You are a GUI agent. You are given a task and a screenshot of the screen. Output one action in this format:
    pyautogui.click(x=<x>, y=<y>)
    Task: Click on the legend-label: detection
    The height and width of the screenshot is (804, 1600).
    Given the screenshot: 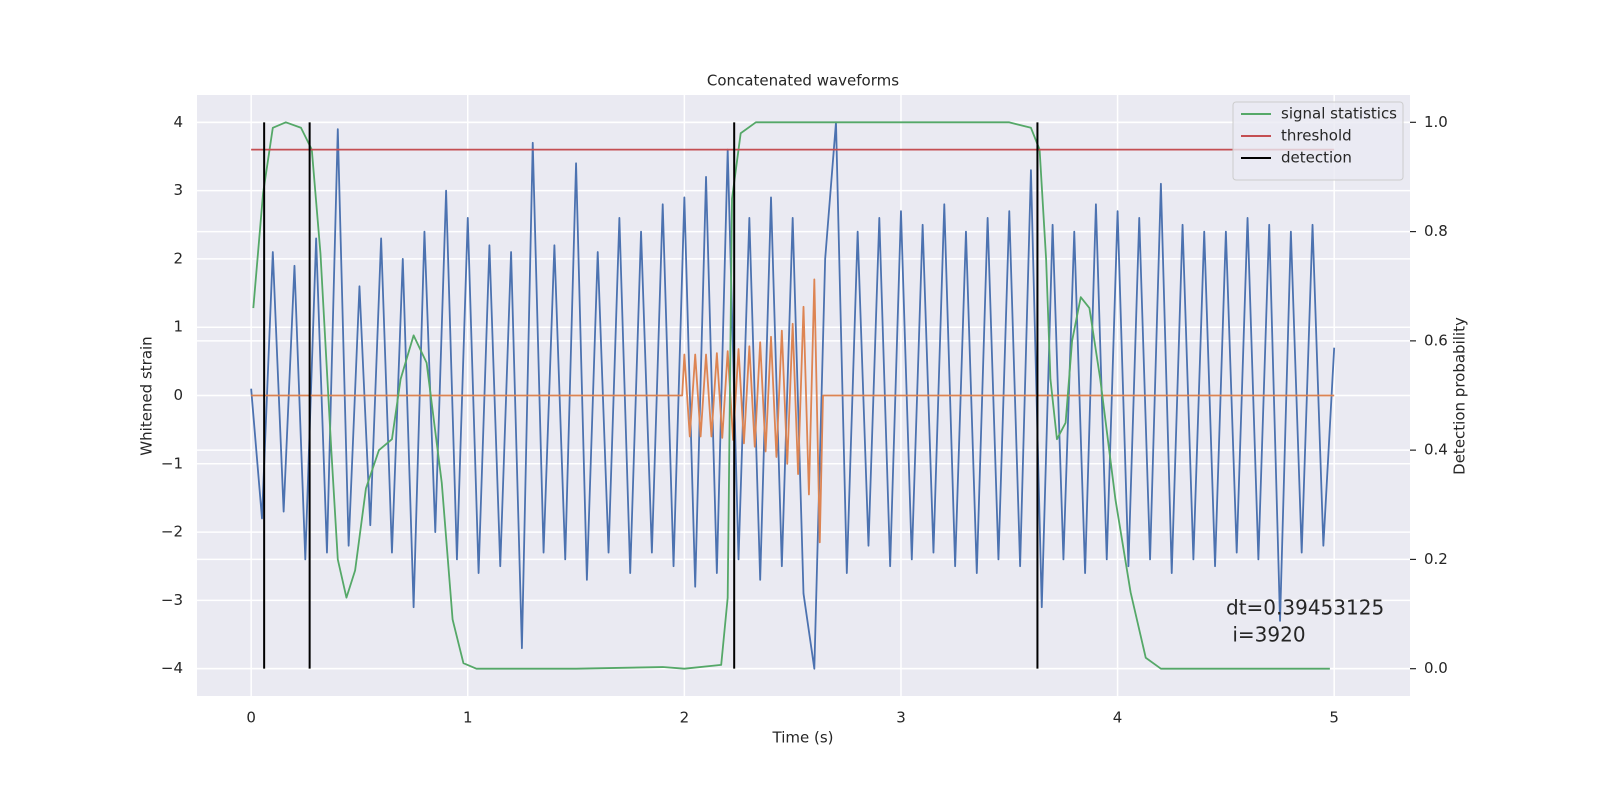 What is the action you would take?
    pyautogui.click(x=1316, y=158)
    